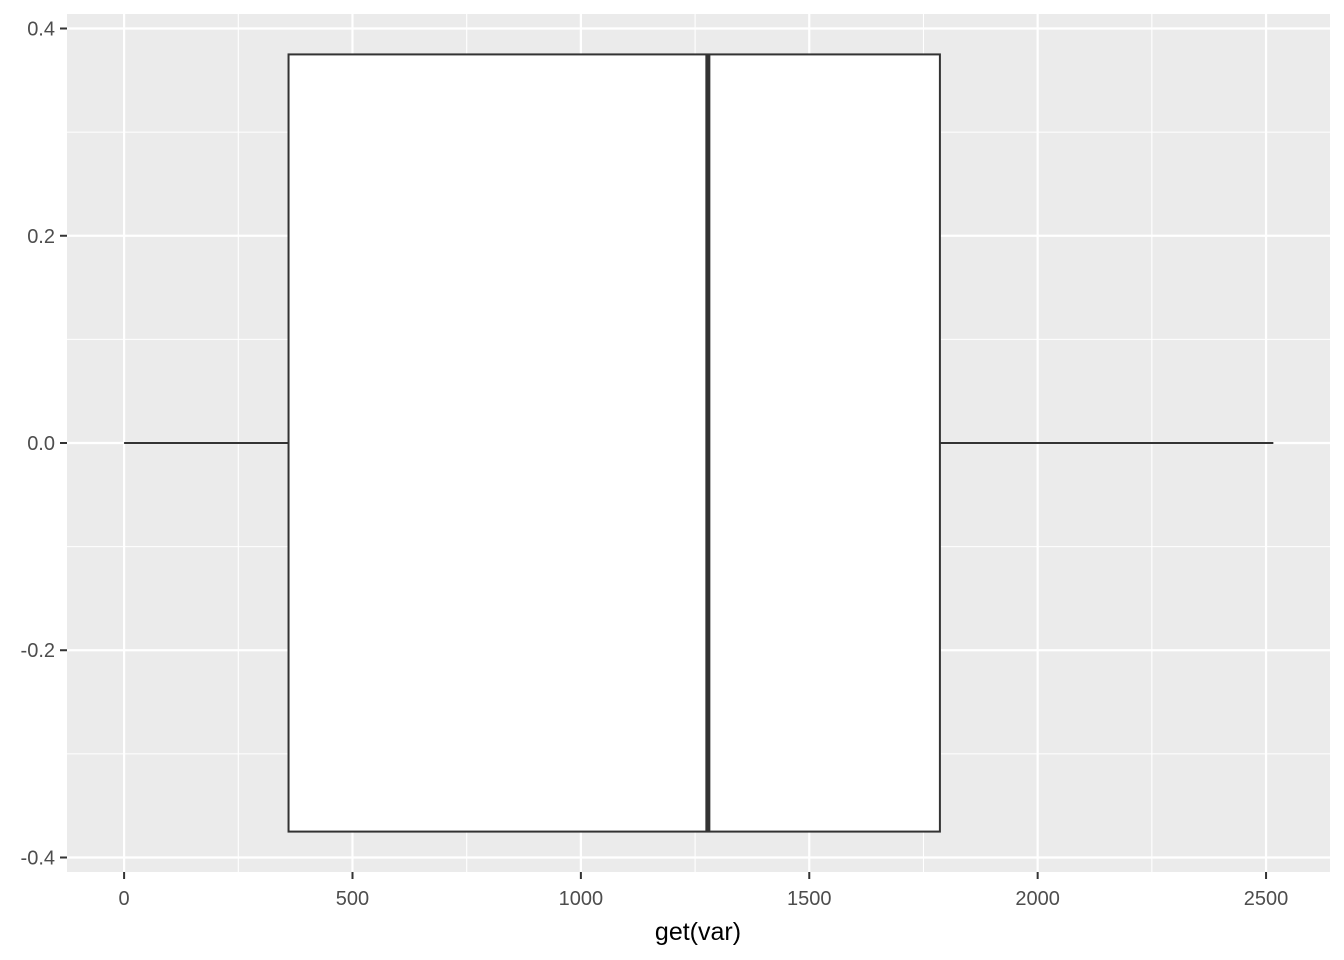 The image size is (1344, 960). I want to click on y-axis: -0.4 -0.2 0.0 0.2 0.4, so click(44, 444).